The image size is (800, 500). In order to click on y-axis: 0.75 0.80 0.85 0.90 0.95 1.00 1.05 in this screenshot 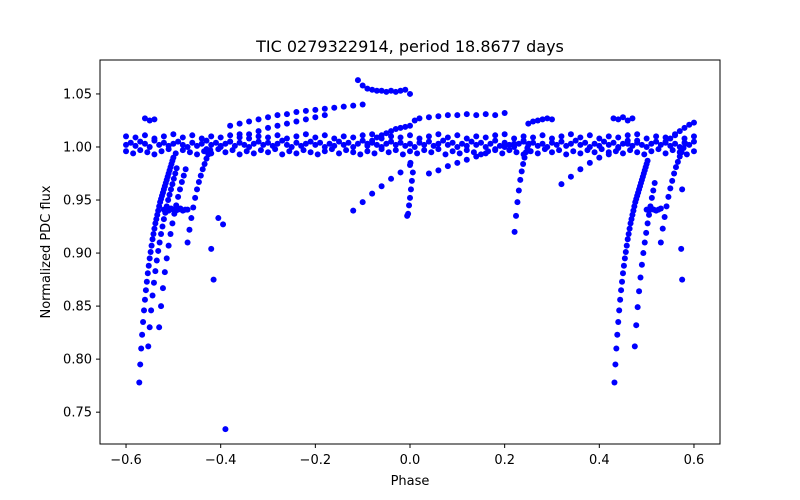, I will do `click(81, 254)`.